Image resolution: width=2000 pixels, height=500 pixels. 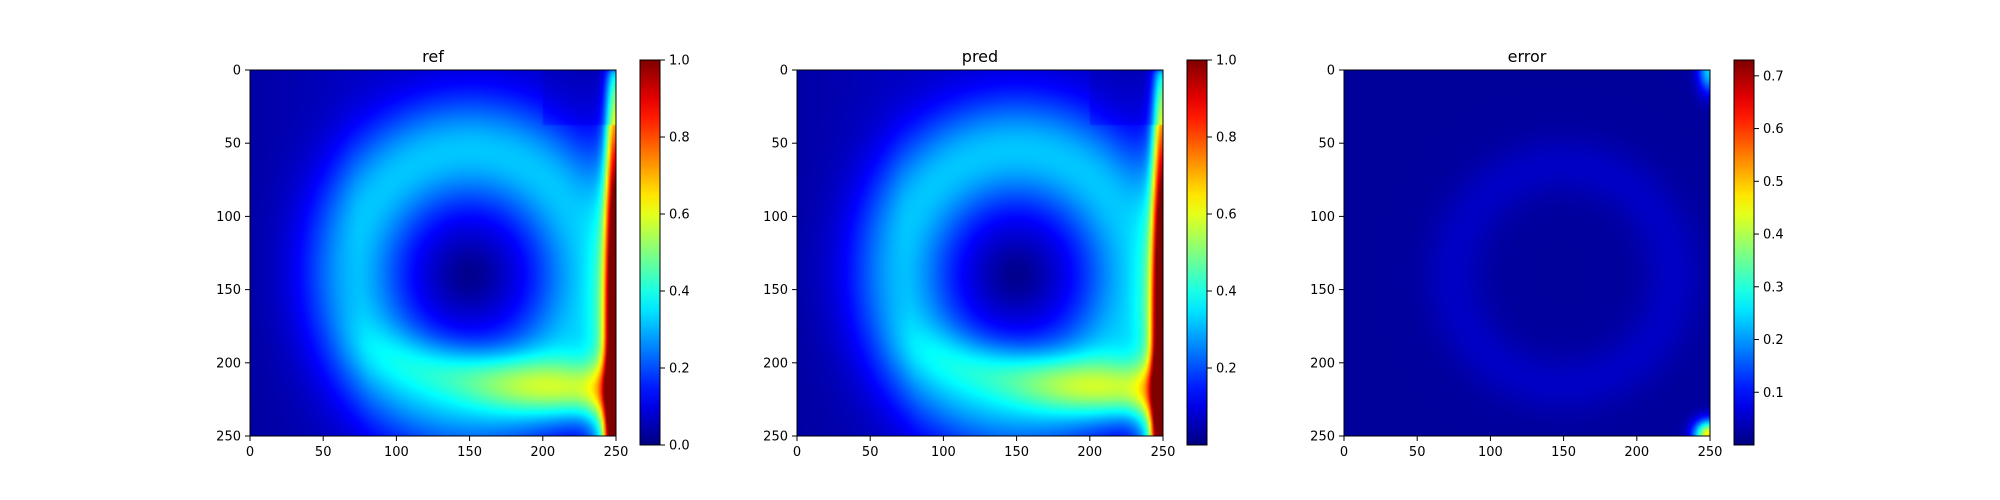 I want to click on colorbar-tick-label: 0.3, so click(x=1773, y=287).